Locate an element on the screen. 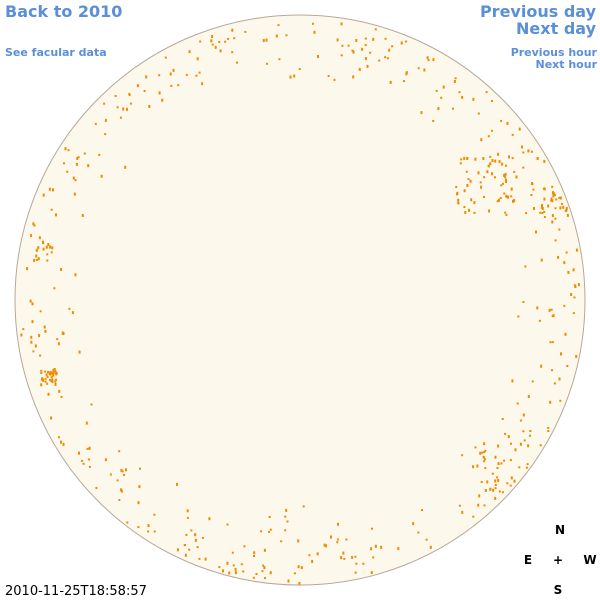 Image resolution: width=600 pixels, height=600 pixels. previous-hour-link: Previous hour is located at coordinates (554, 52).